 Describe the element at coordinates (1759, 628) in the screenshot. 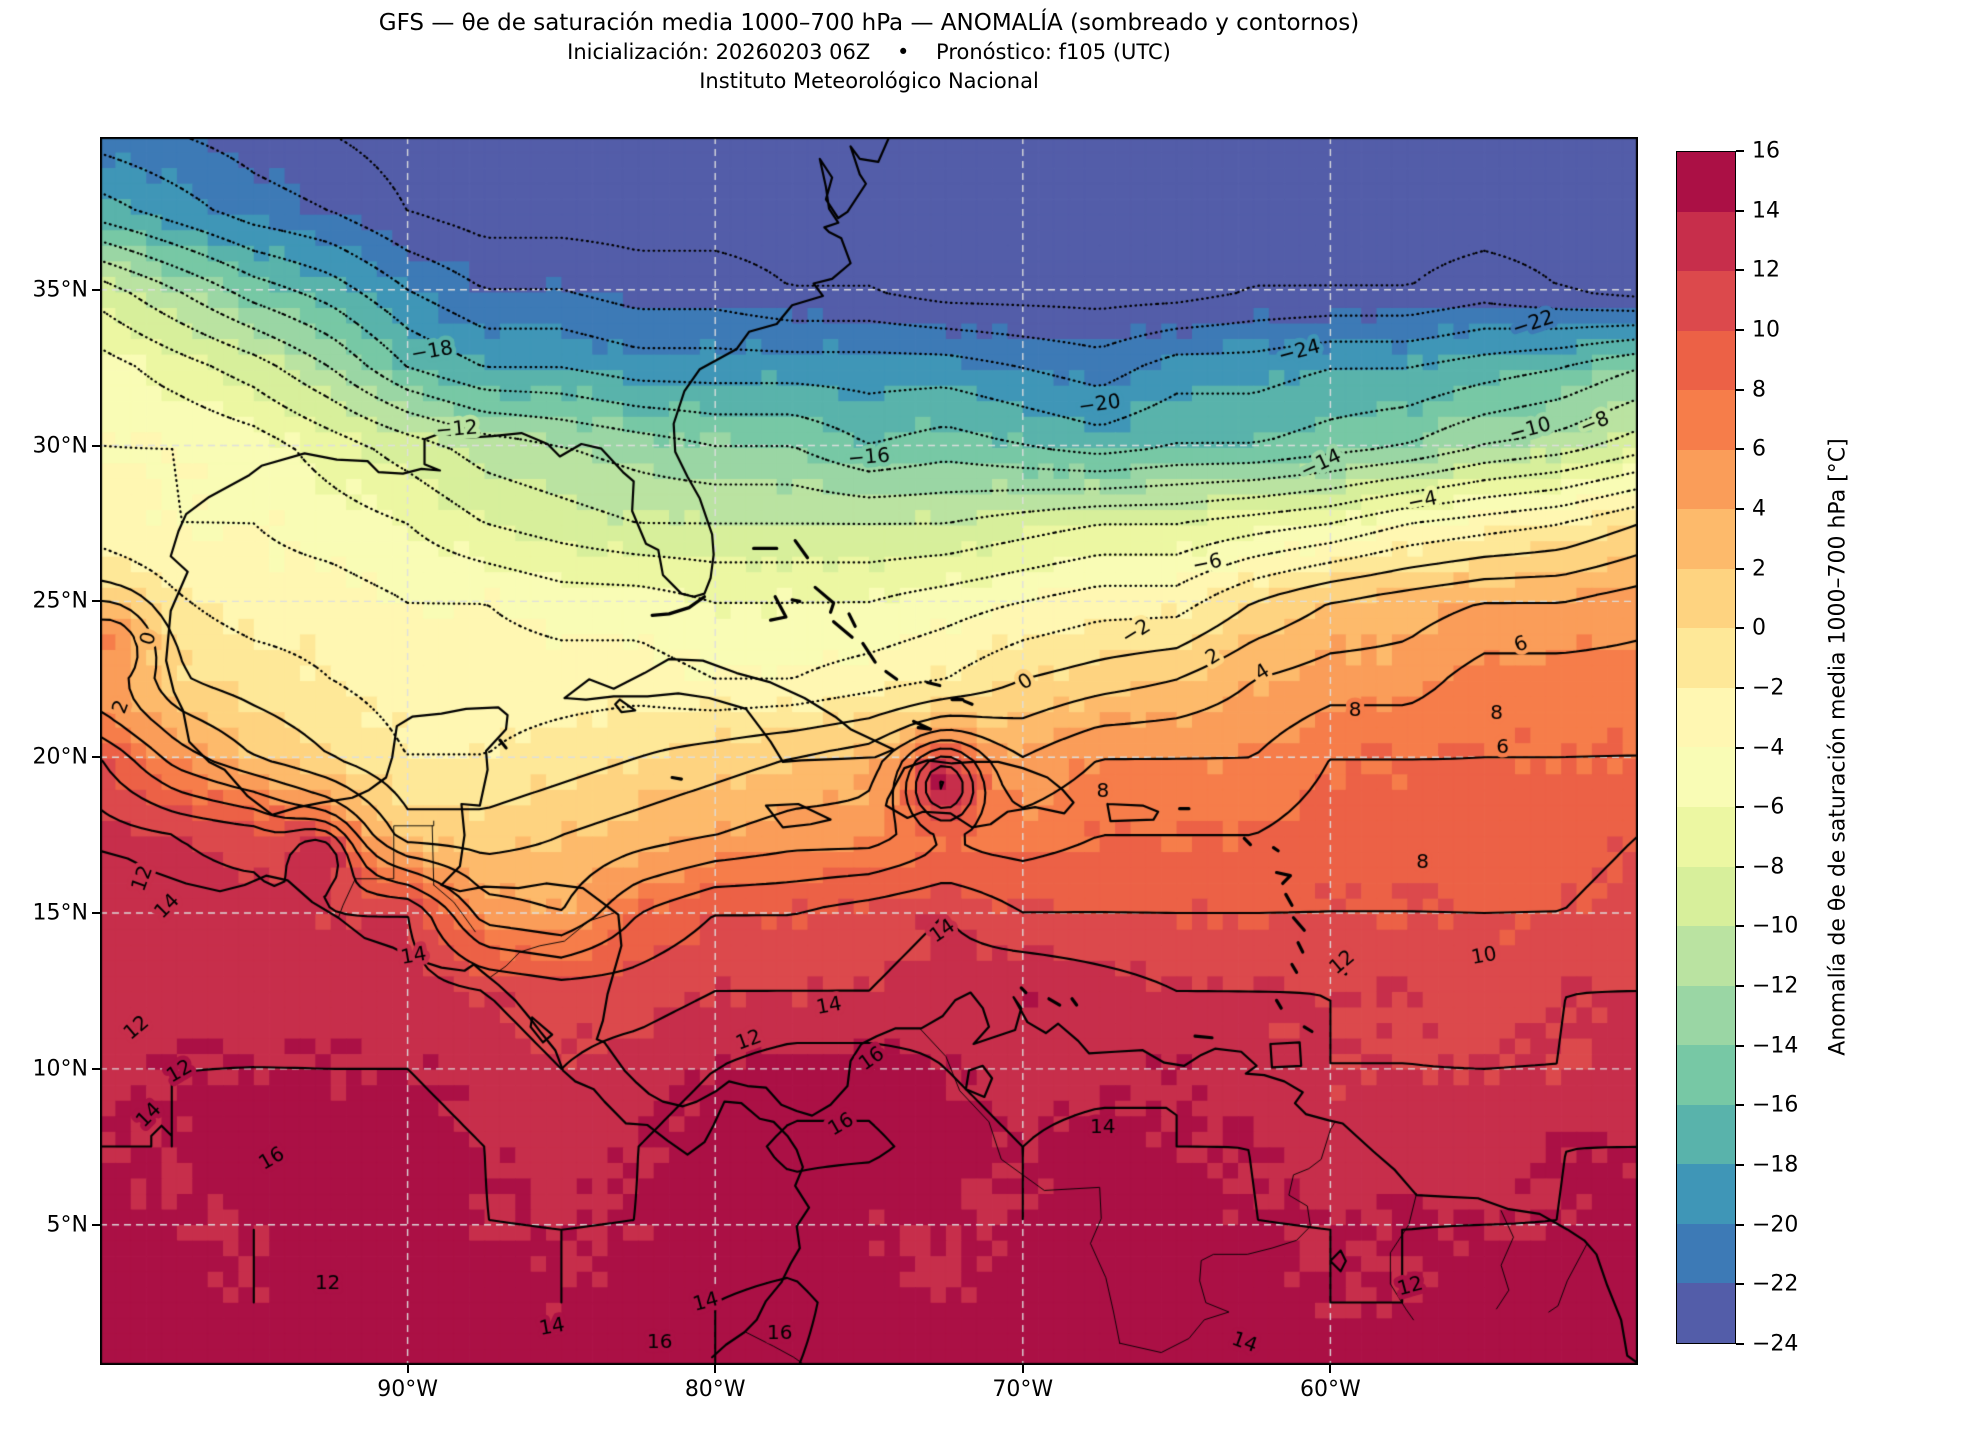

I see `colorbar-tick-label: 0` at that location.